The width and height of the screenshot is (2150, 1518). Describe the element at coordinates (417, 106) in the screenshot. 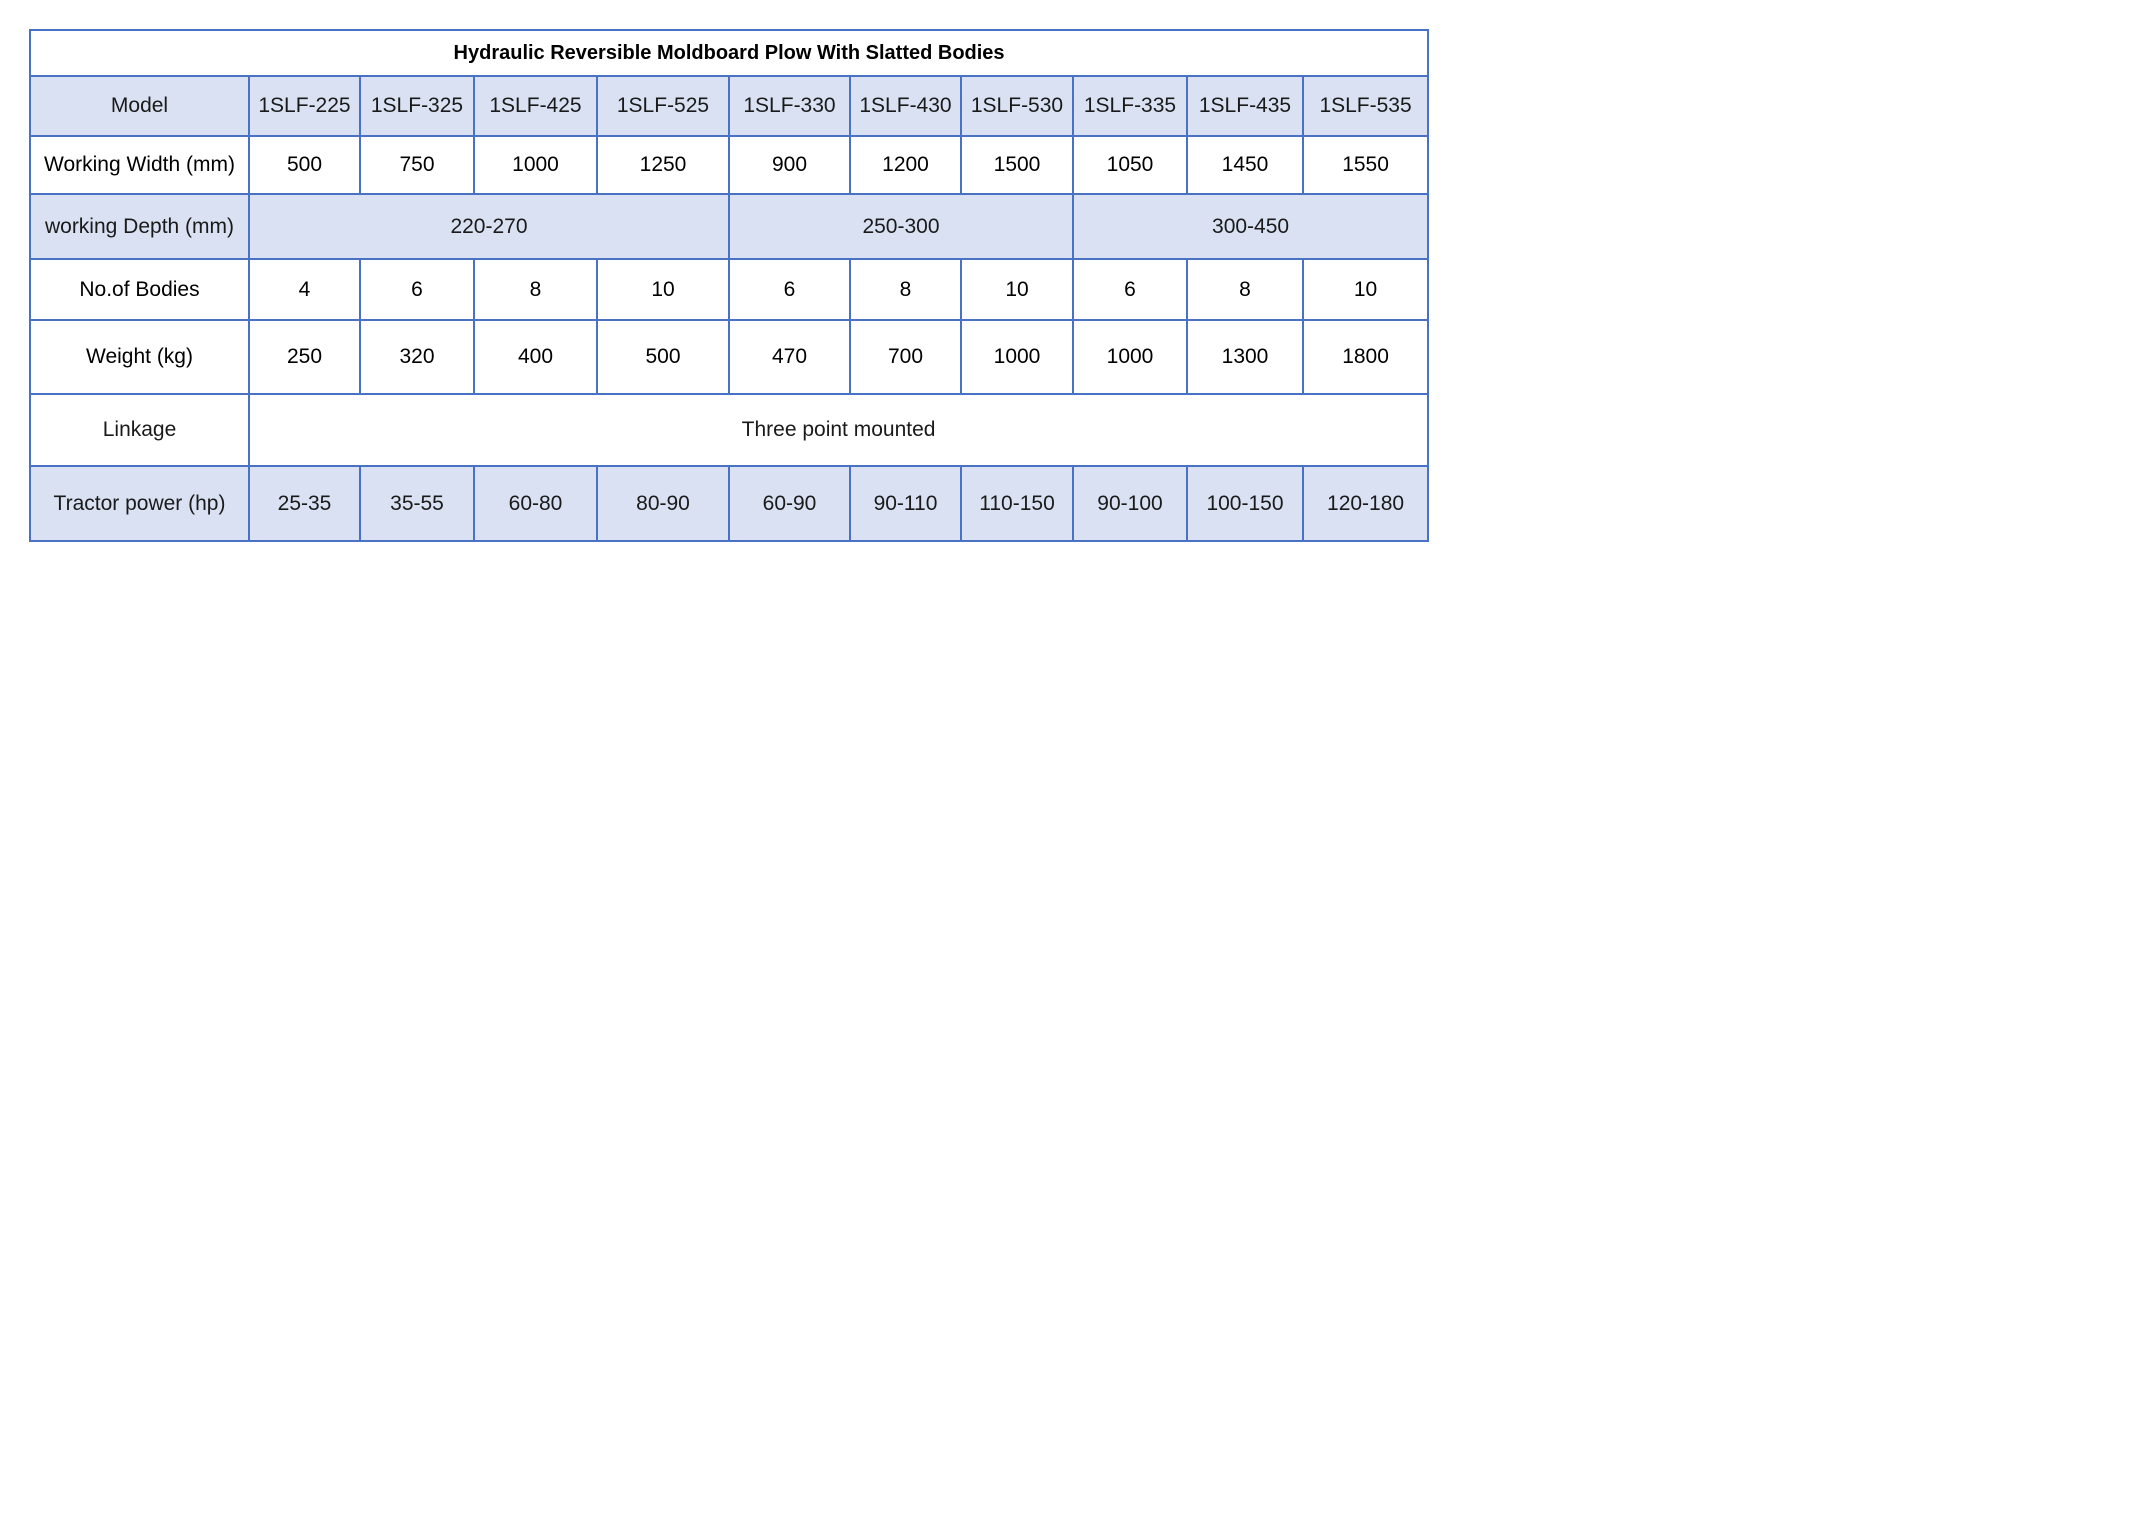

I see `model-cell: 1SLF-325` at that location.